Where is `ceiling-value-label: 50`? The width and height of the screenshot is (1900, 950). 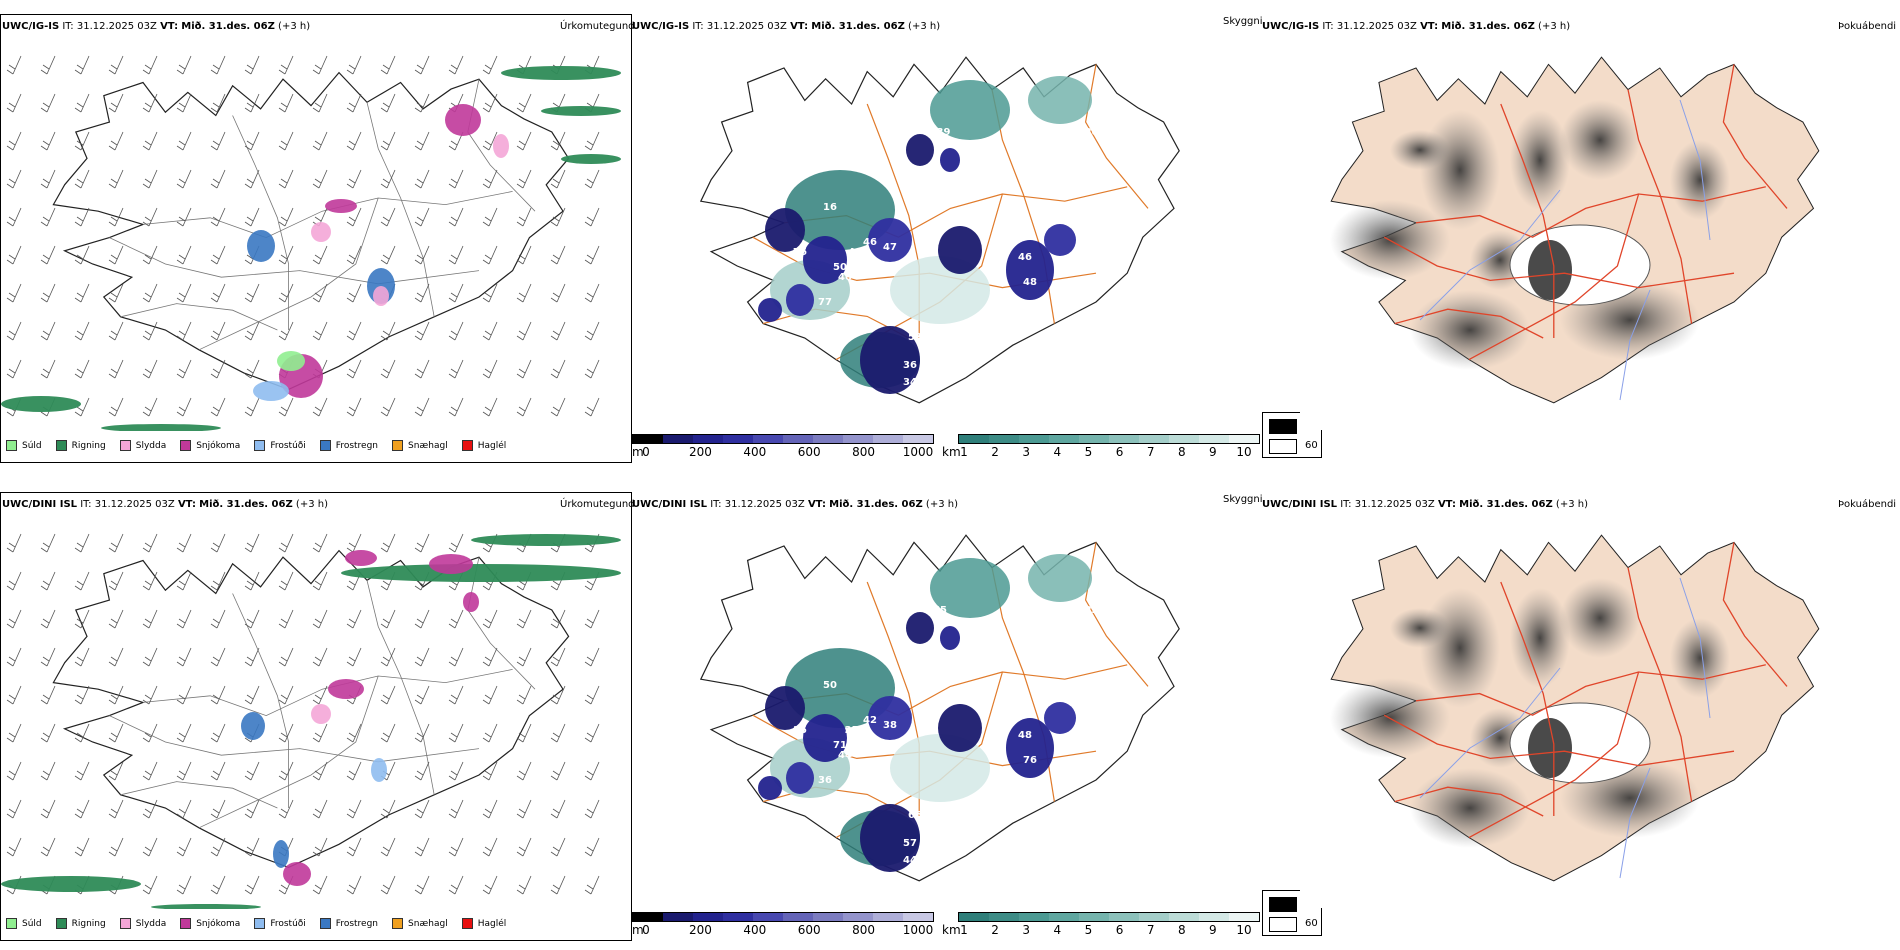 ceiling-value-label: 50 is located at coordinates (830, 685).